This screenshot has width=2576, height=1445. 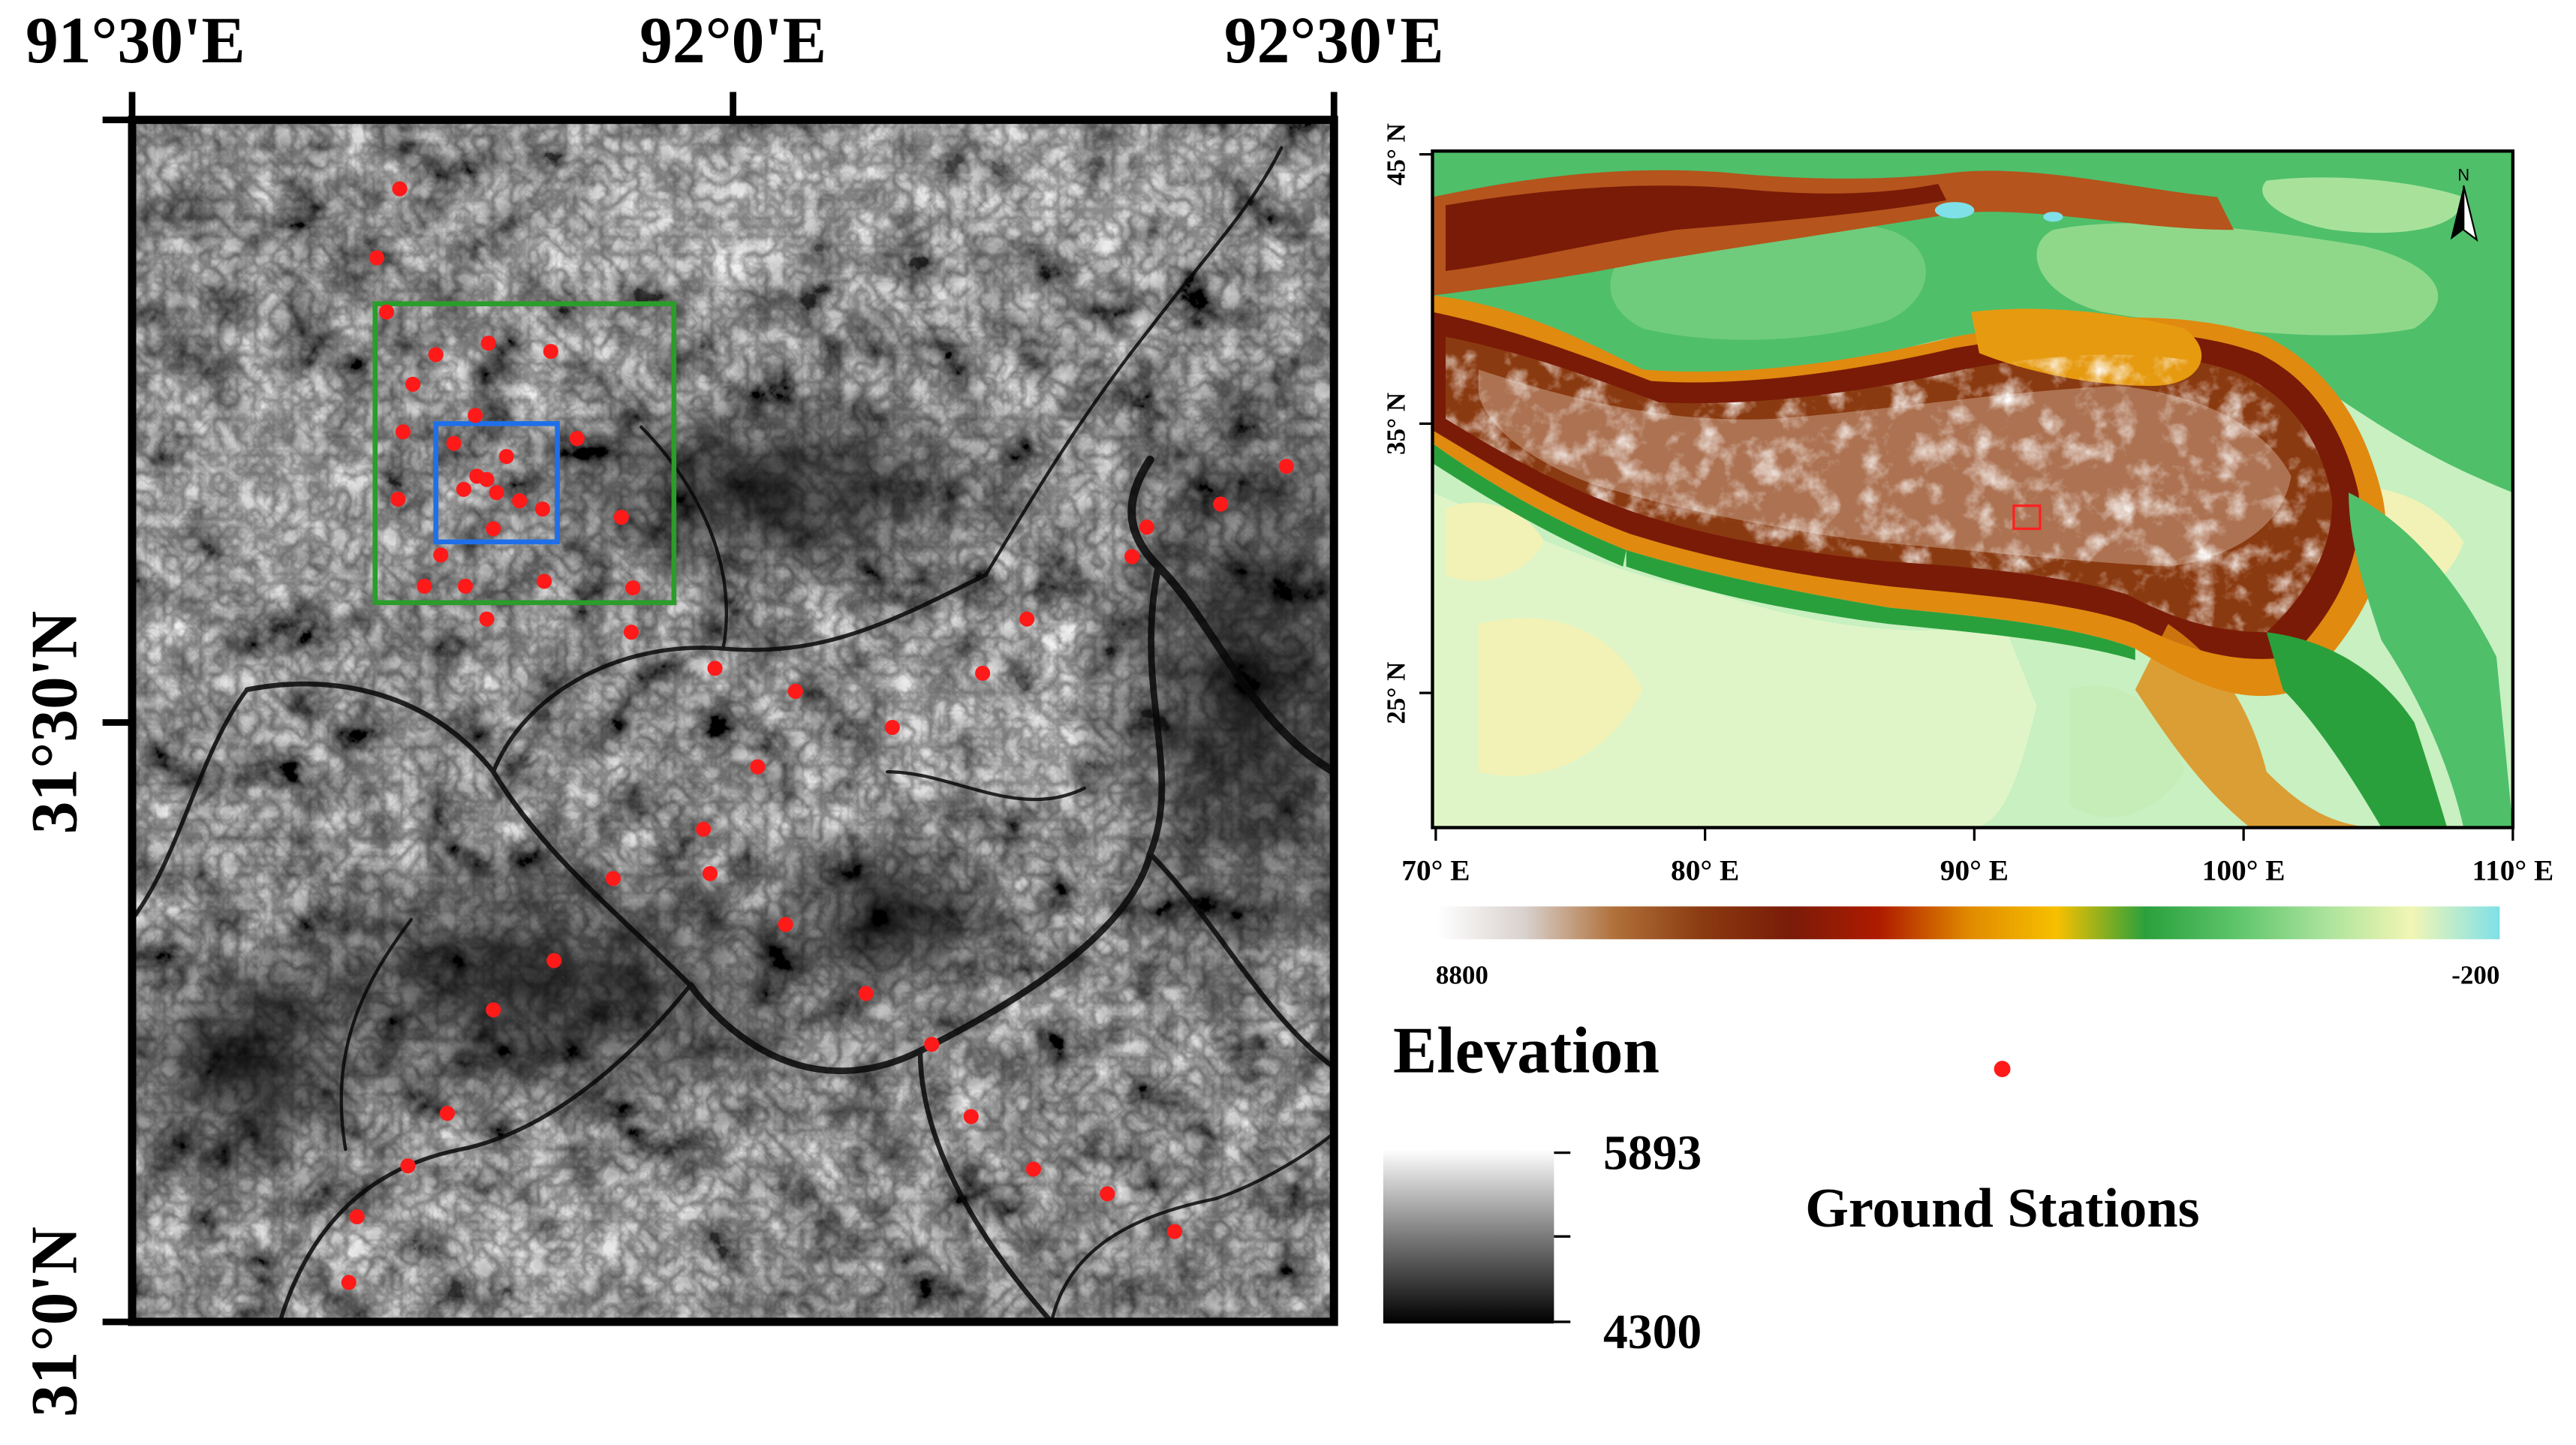 What do you see at coordinates (1652, 1154) in the screenshot?
I see `legend-high-value: 5893` at bounding box center [1652, 1154].